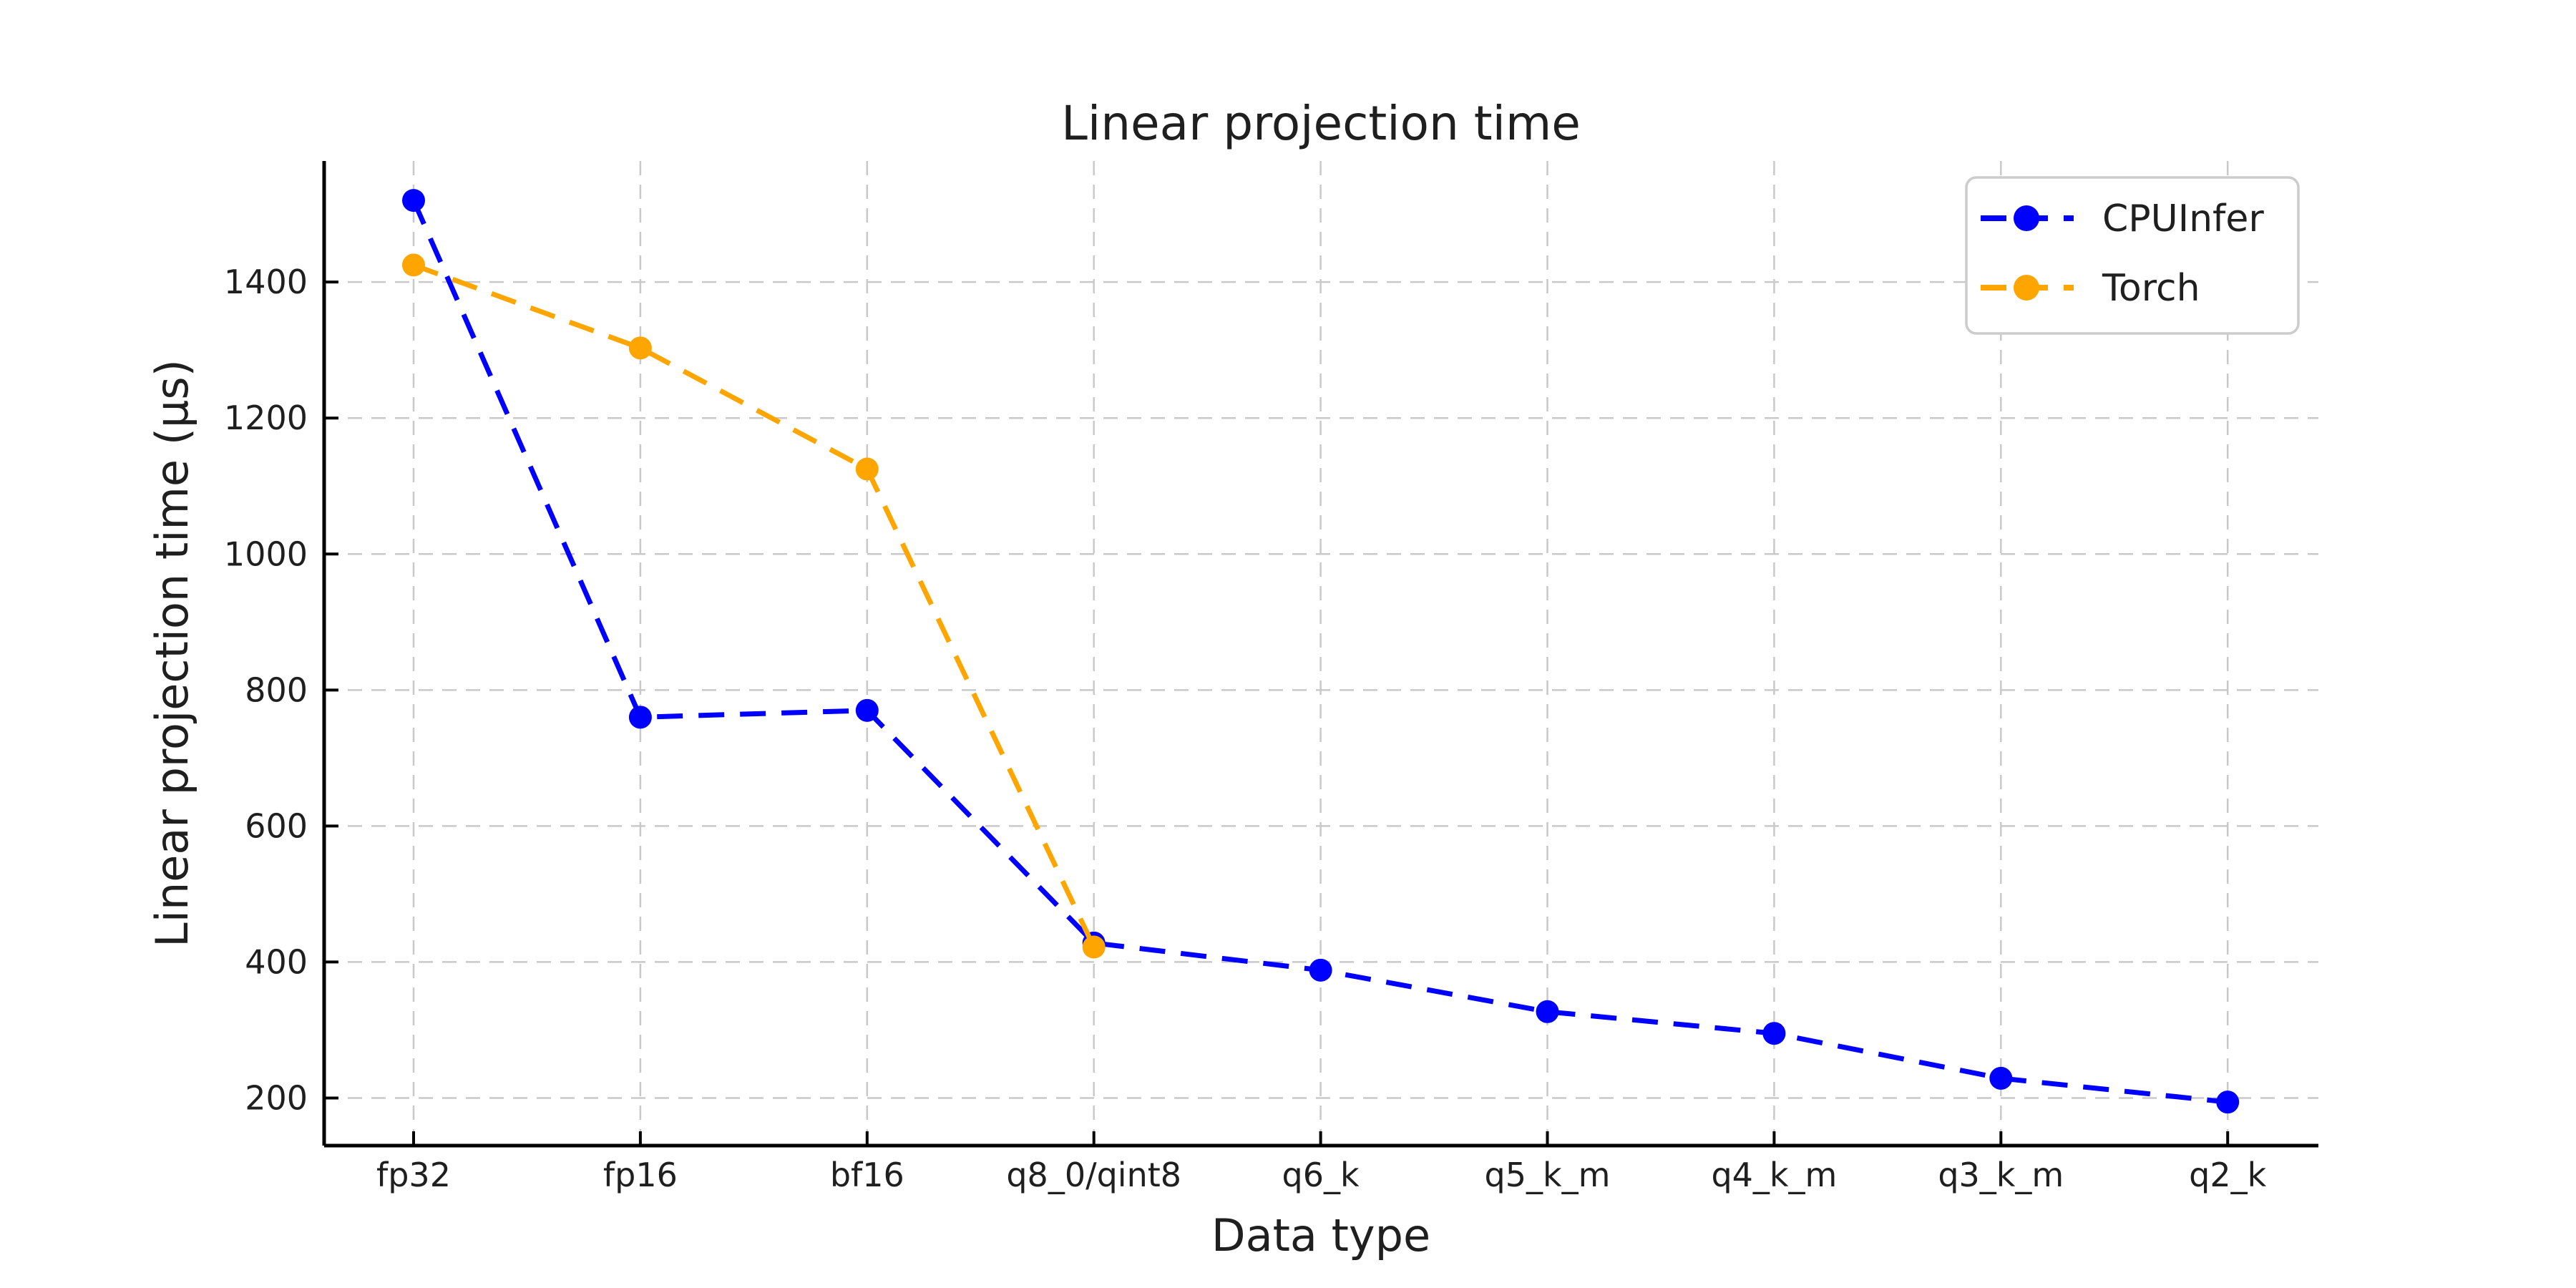 The image size is (2576, 1288). What do you see at coordinates (1321, 123) in the screenshot?
I see `chart-title: Linear projection time` at bounding box center [1321, 123].